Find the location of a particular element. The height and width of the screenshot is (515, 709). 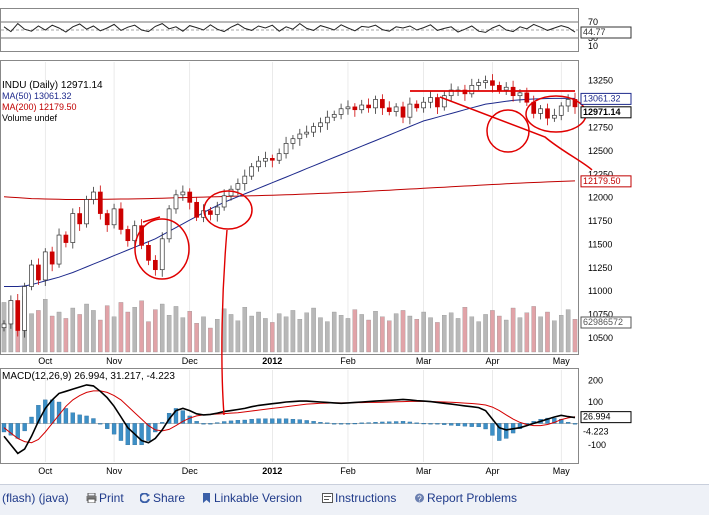

bookmark-icon is located at coordinates (206, 498).